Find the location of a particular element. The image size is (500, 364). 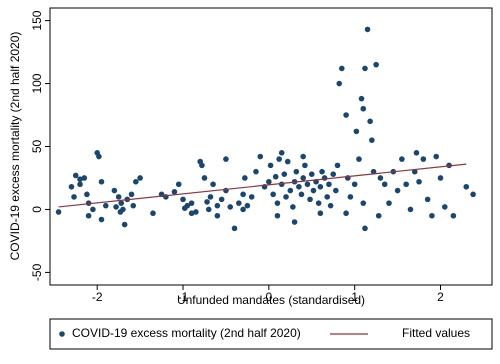

x-tick-label: -1 is located at coordinates (183, 297).